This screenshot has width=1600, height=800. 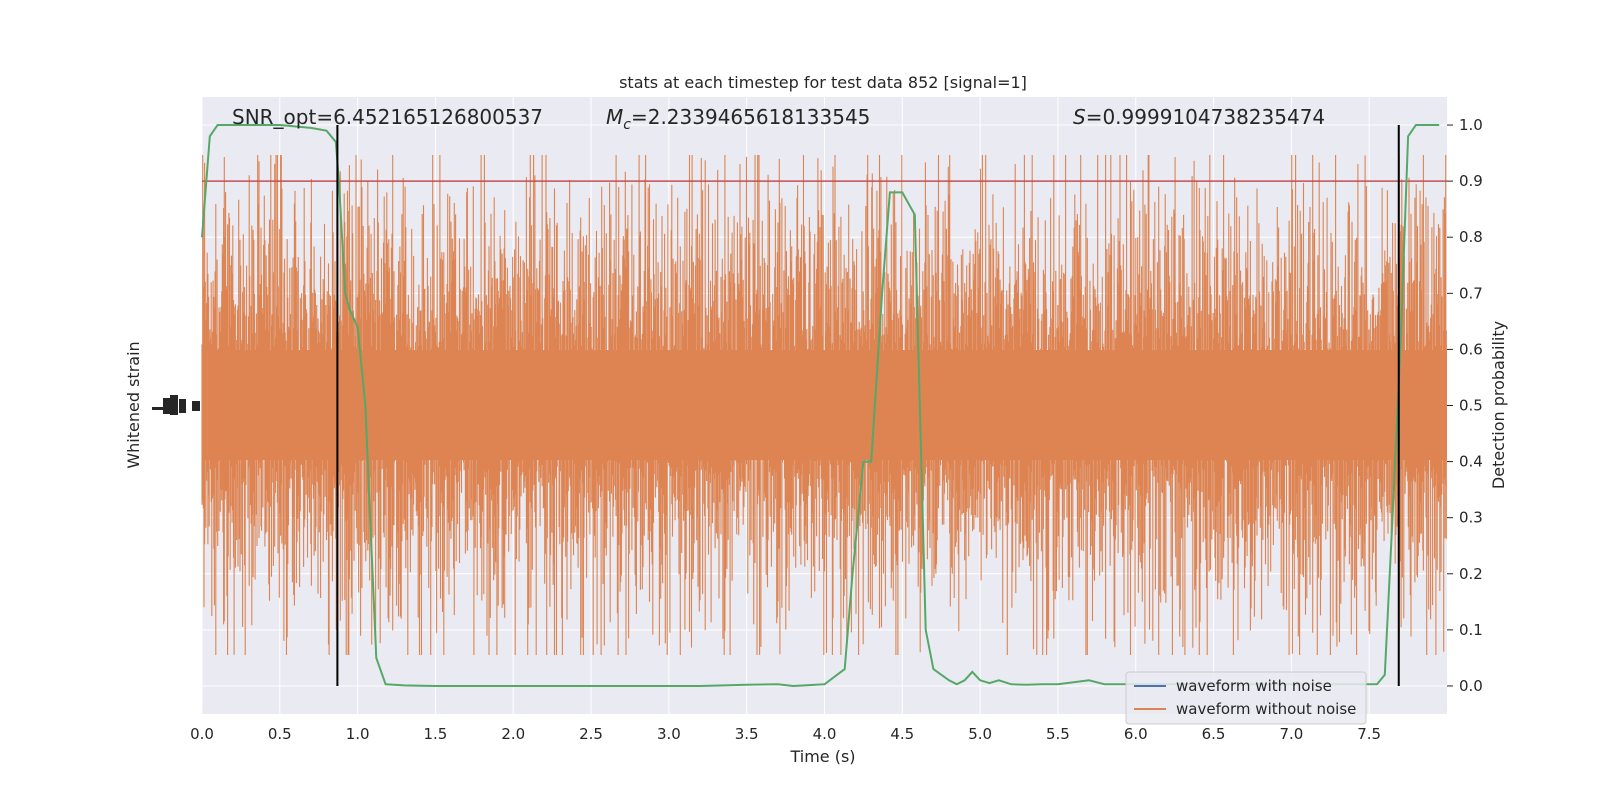 I want to click on left-axis-overlapping-ticks, so click(x=176, y=405).